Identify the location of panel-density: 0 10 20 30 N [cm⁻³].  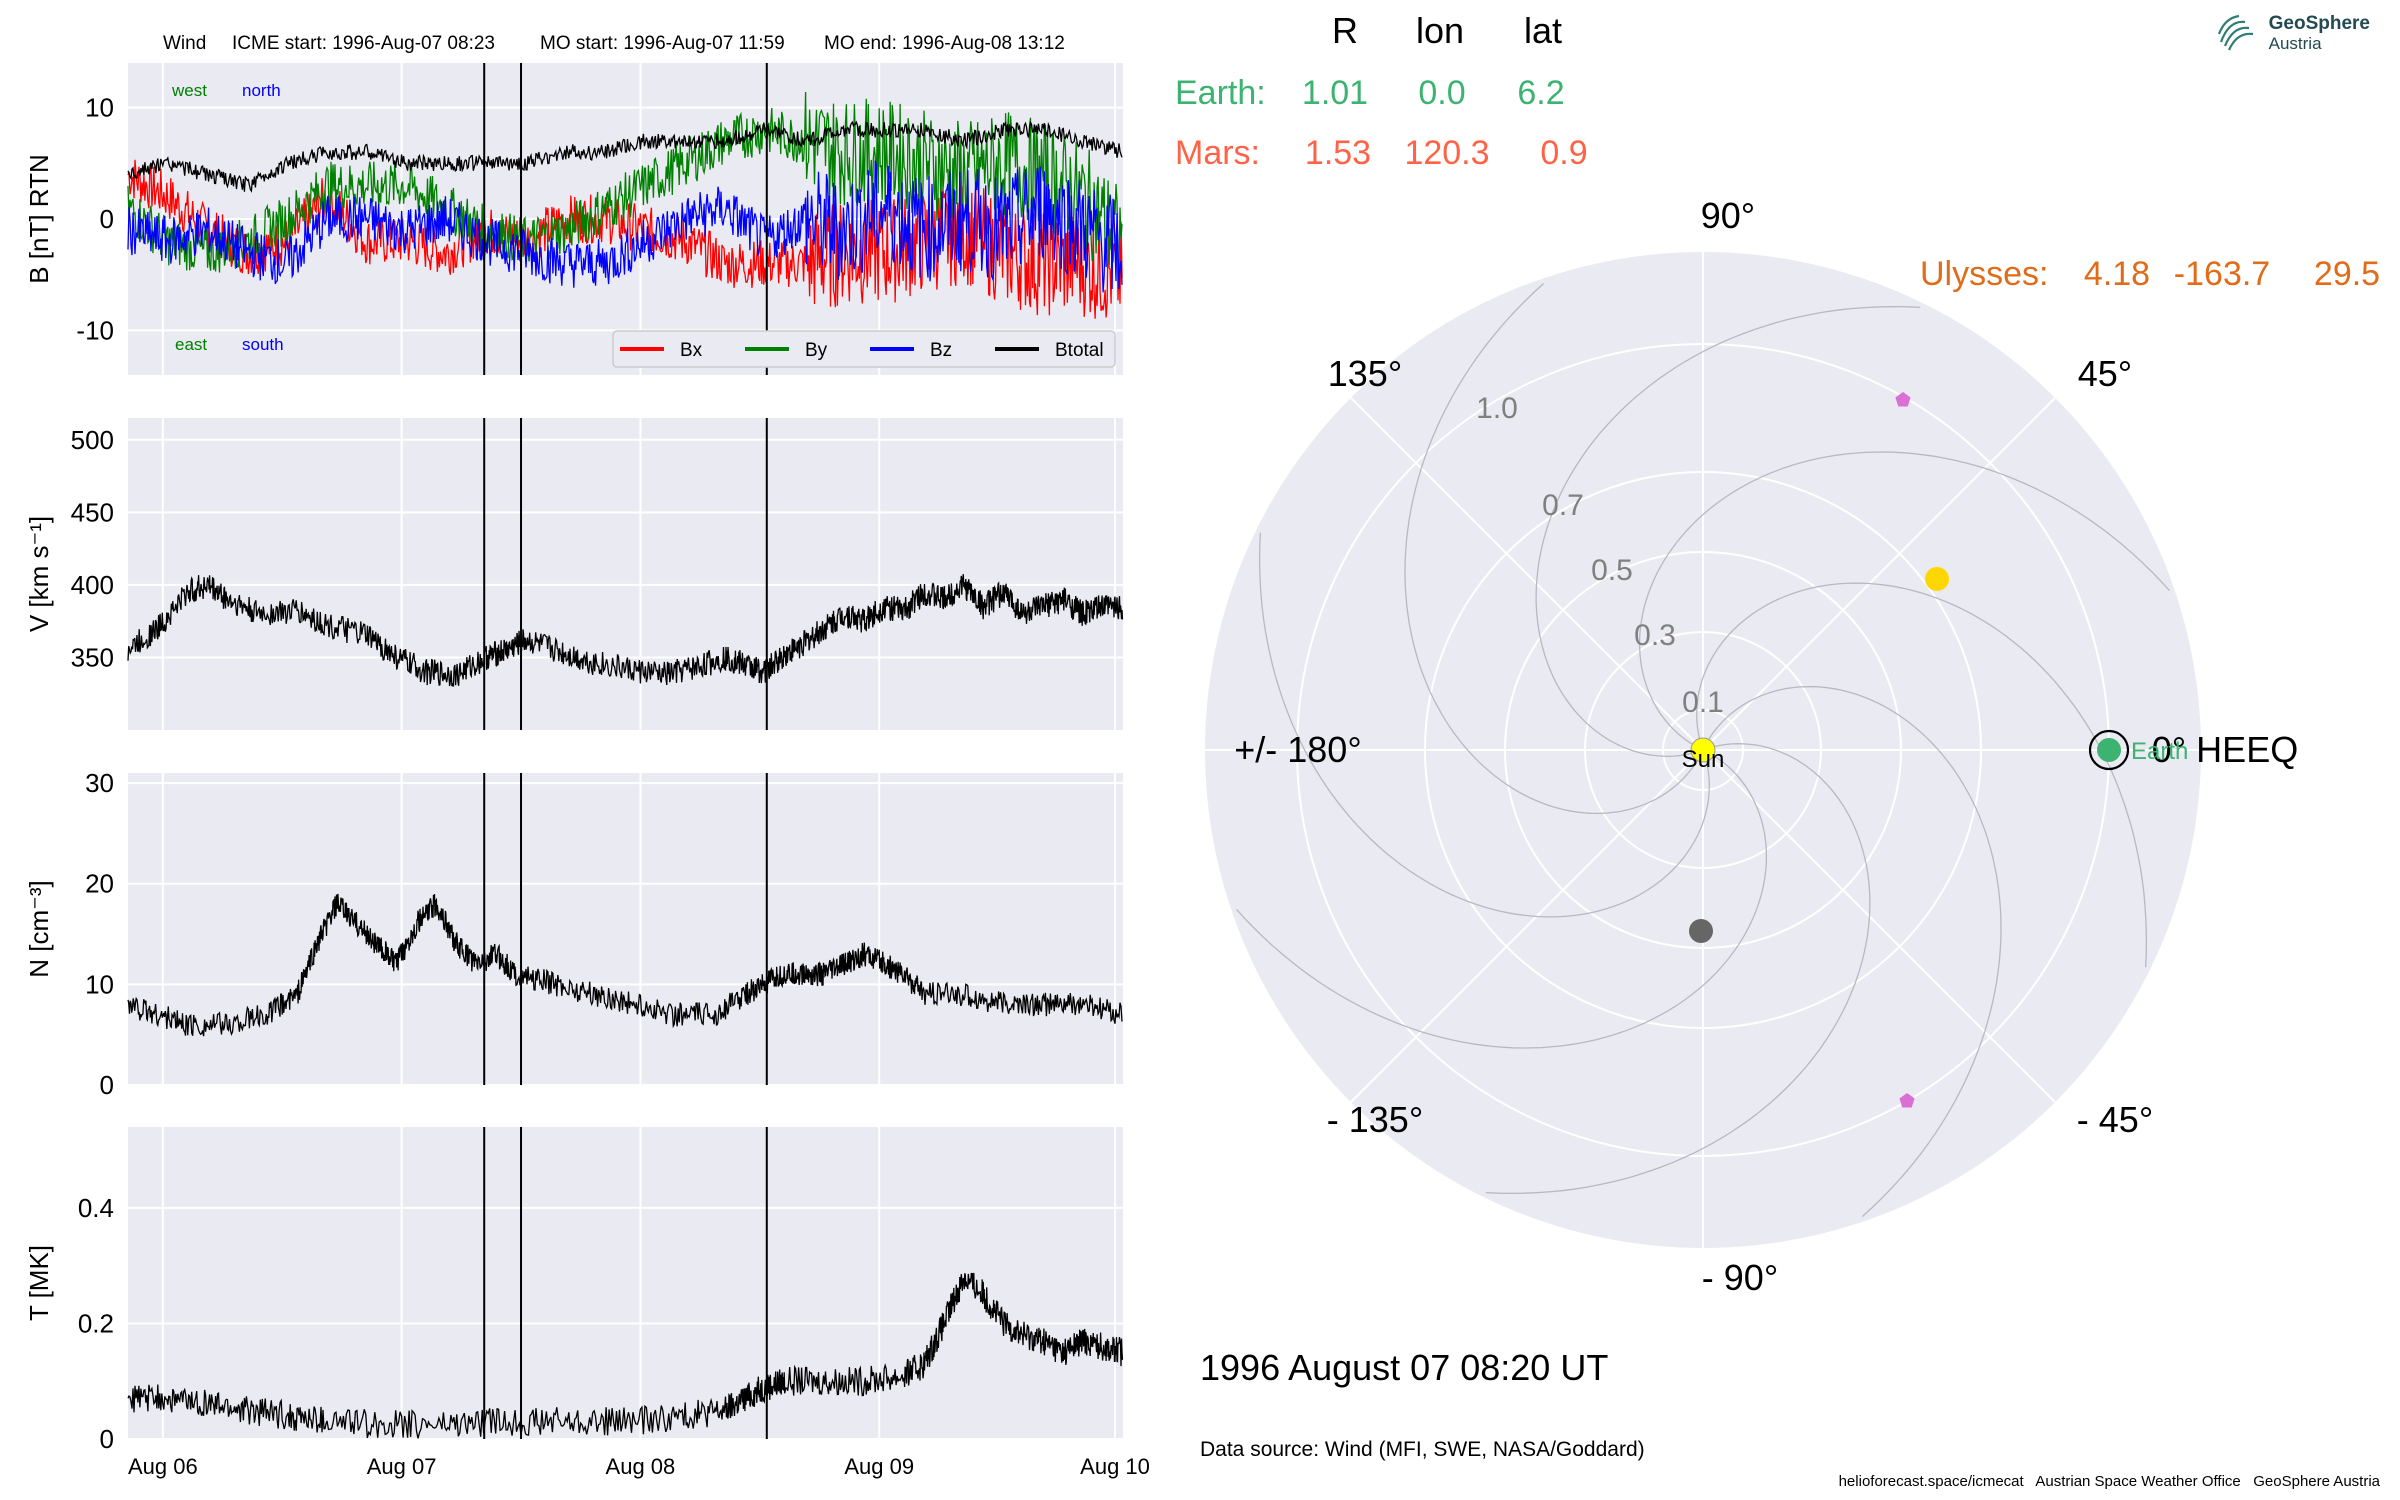
(573, 934).